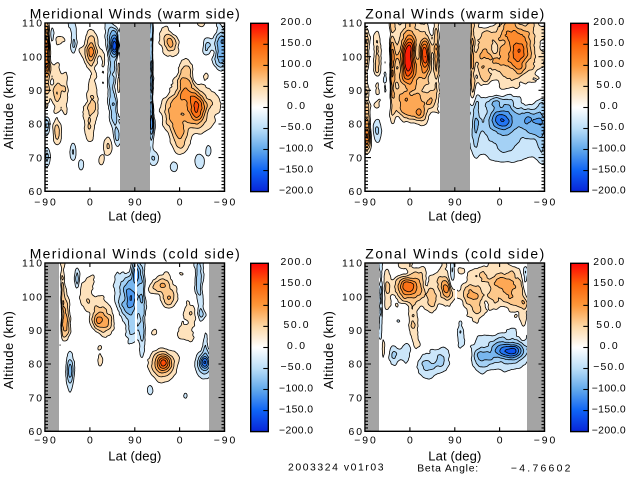 This screenshot has height=480, width=640. I want to click on svg-text: Zonal Winds (cold side), so click(454, 254).